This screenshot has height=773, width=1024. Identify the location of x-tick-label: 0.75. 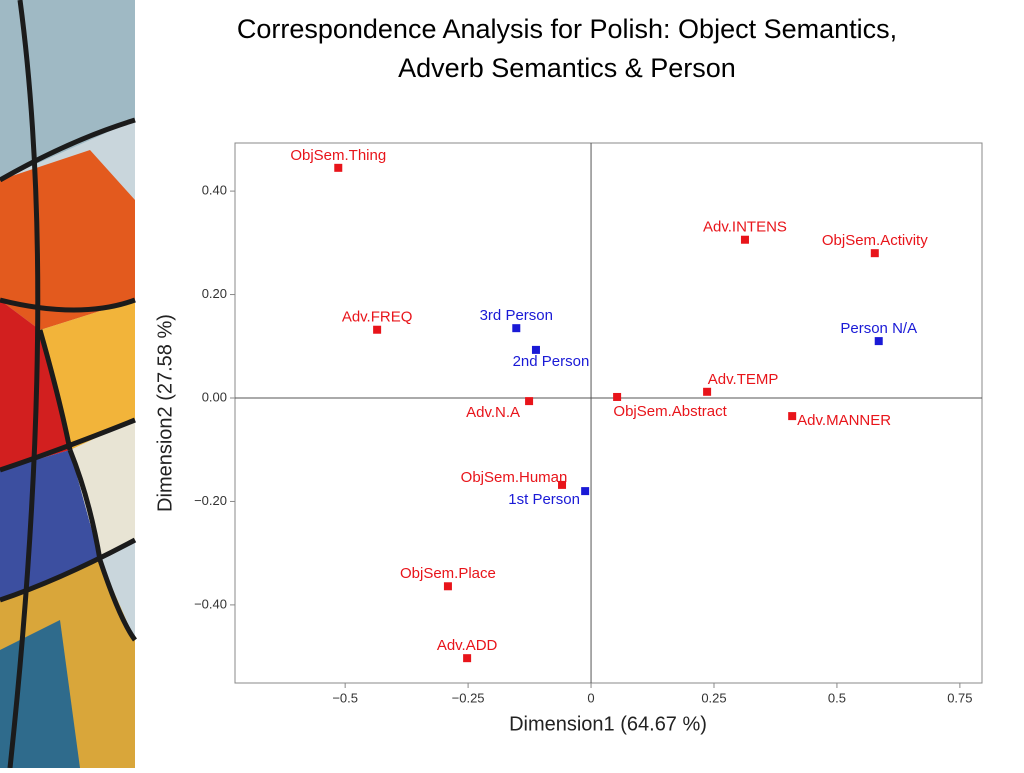
(959, 697).